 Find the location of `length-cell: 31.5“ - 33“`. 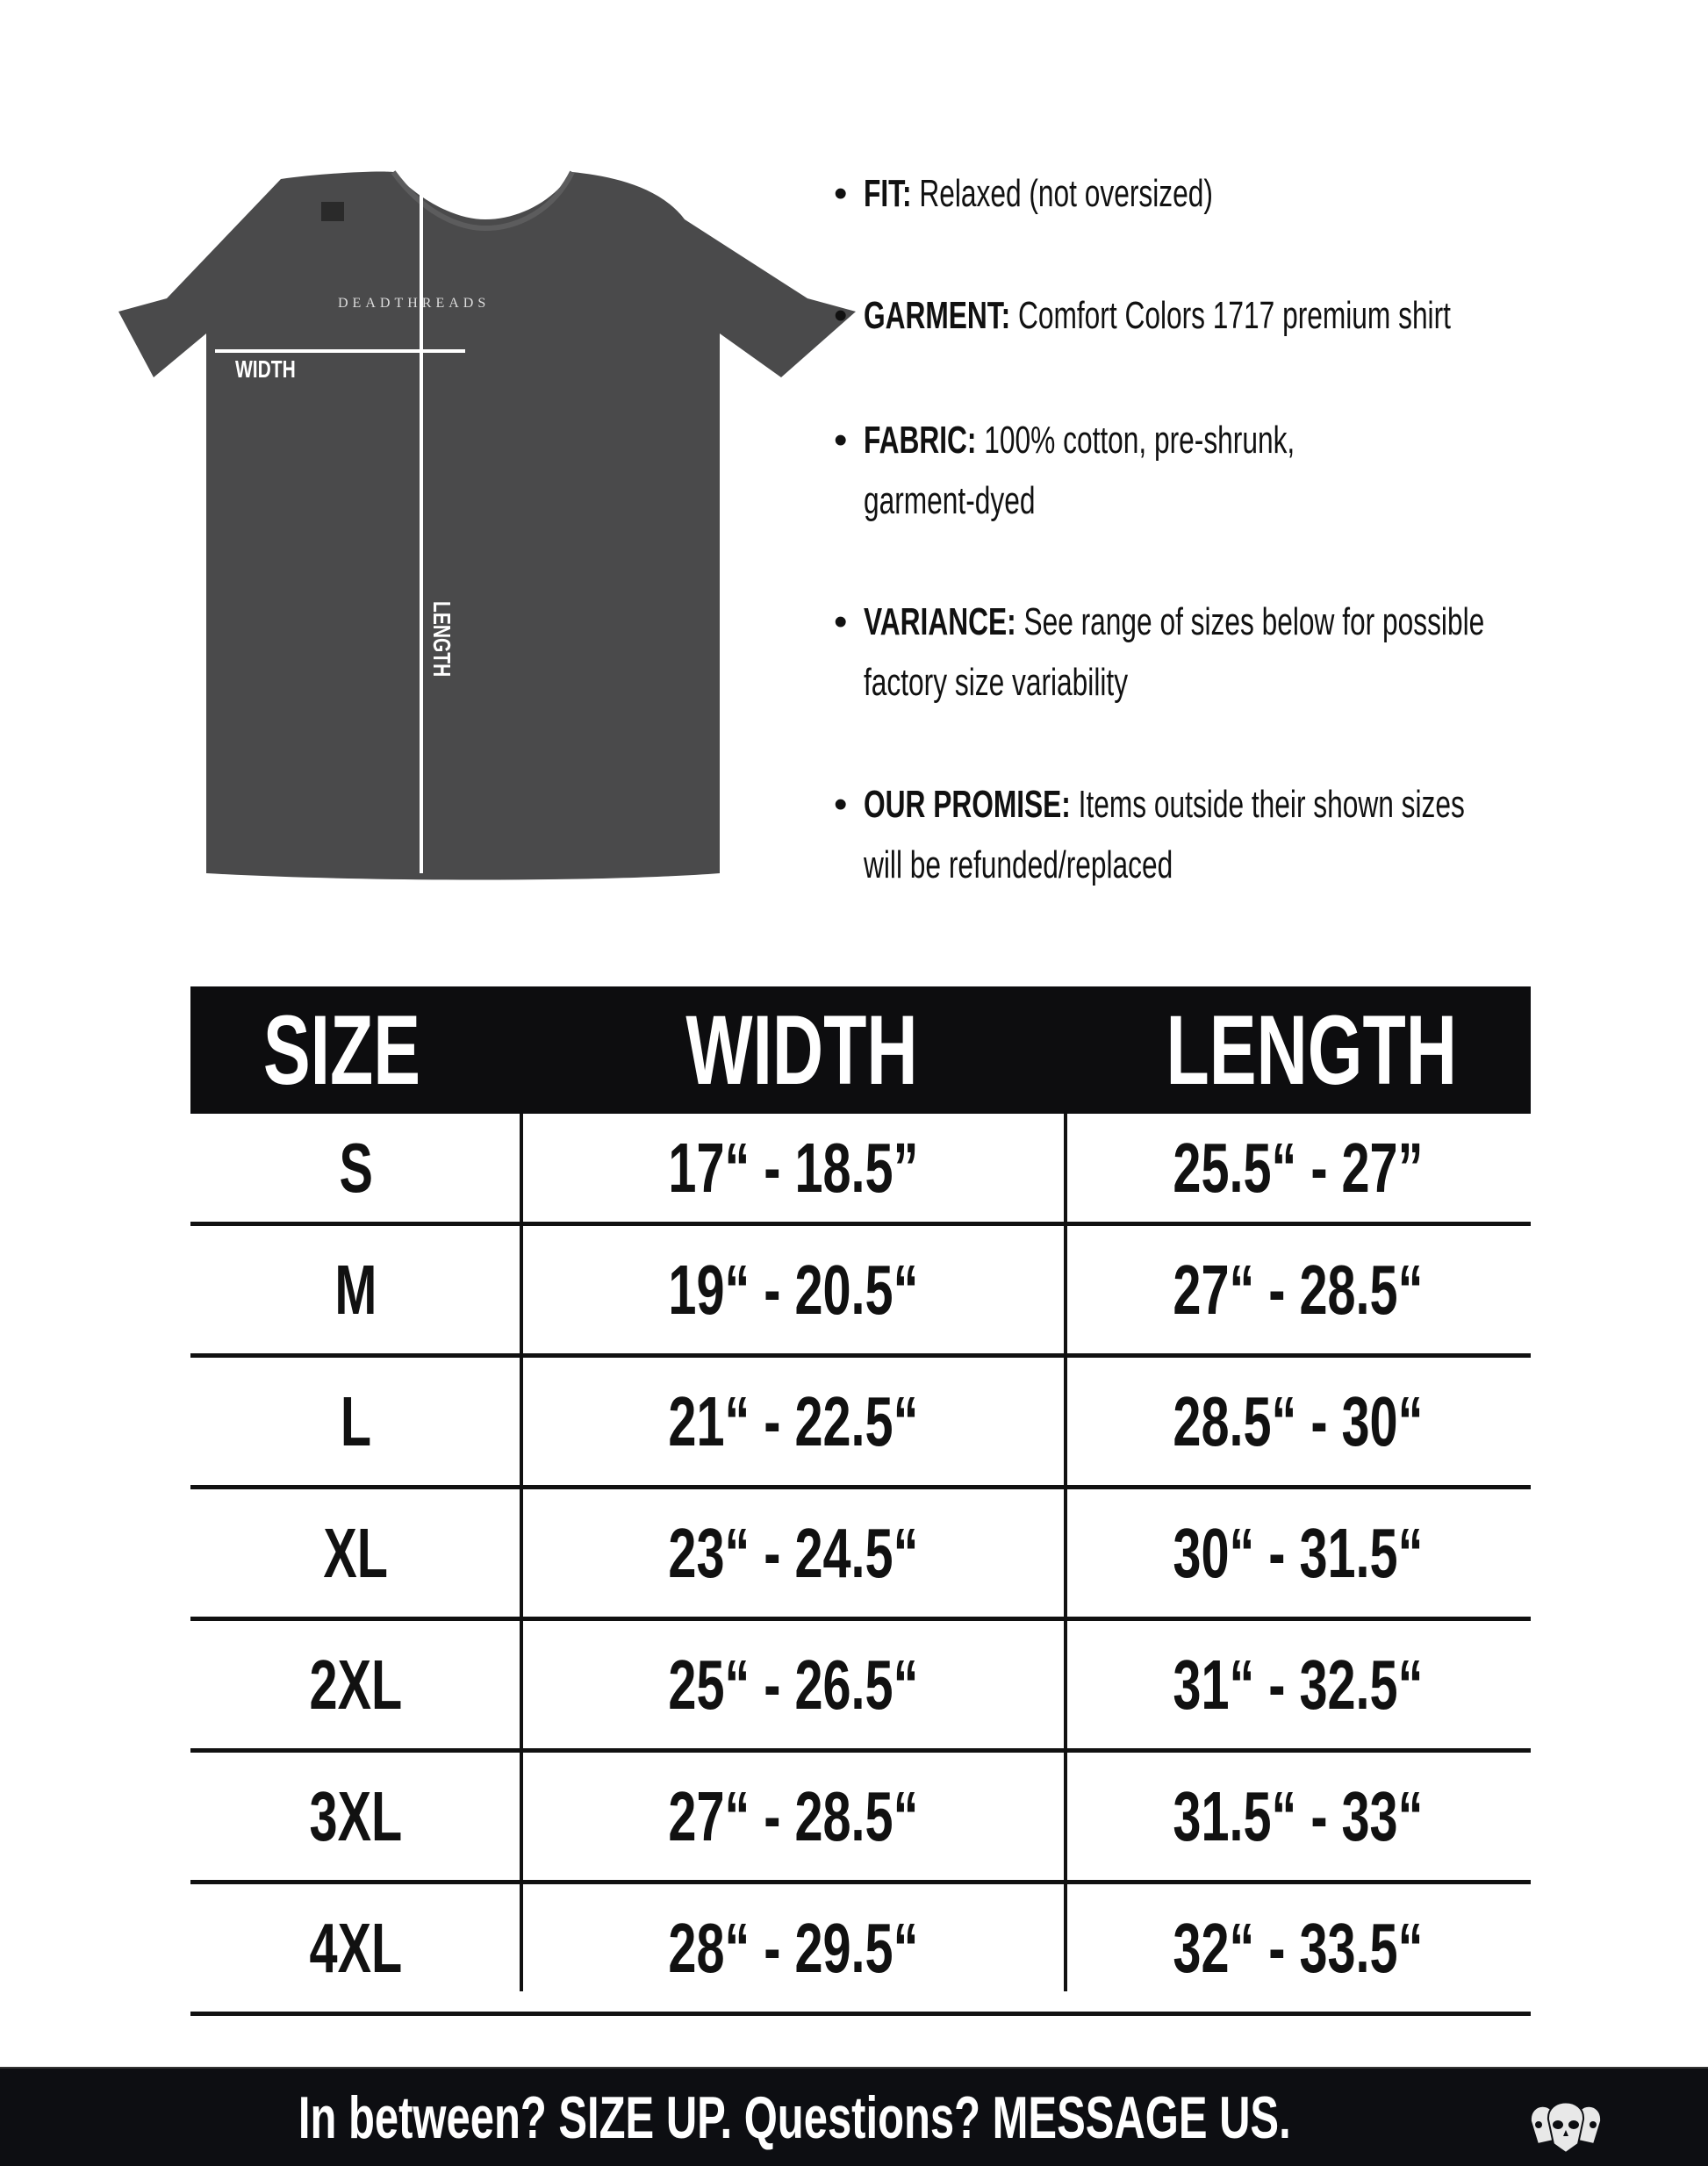

length-cell: 31.5“ - 33“ is located at coordinates (1298, 1815).